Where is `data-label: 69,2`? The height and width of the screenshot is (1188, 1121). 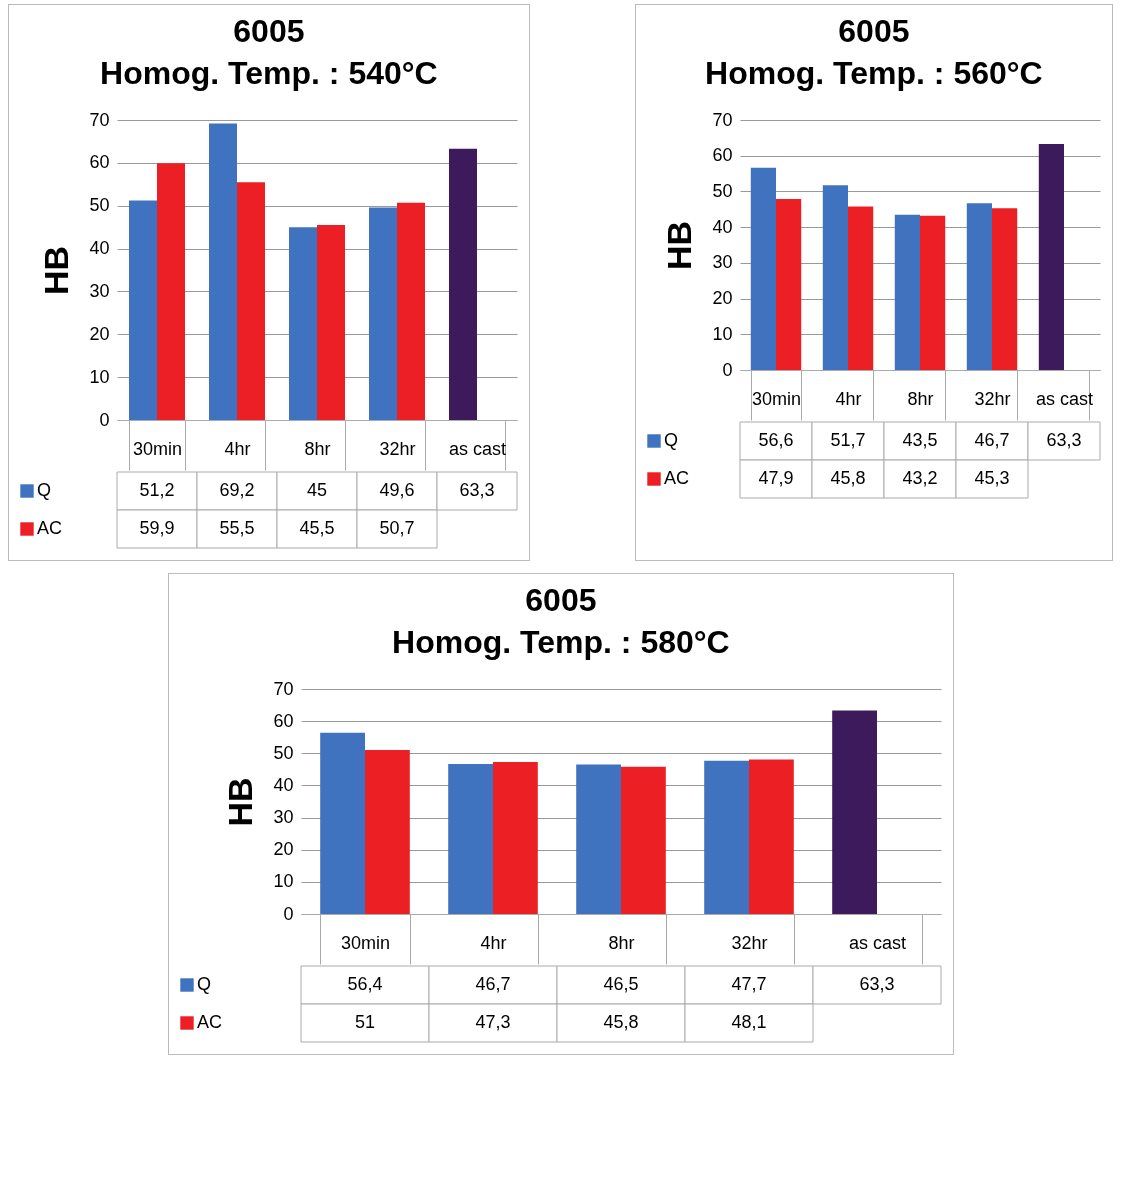 data-label: 69,2 is located at coordinates (237, 490).